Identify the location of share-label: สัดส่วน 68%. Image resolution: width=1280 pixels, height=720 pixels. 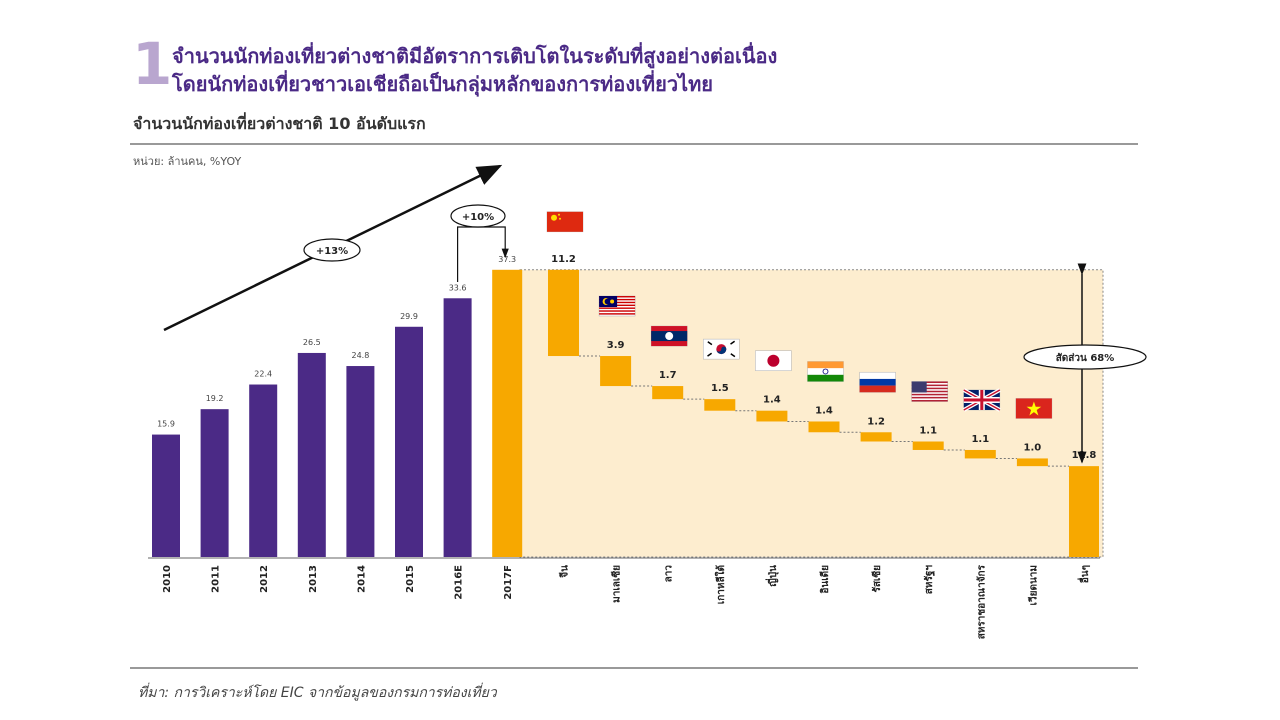
(1085, 358).